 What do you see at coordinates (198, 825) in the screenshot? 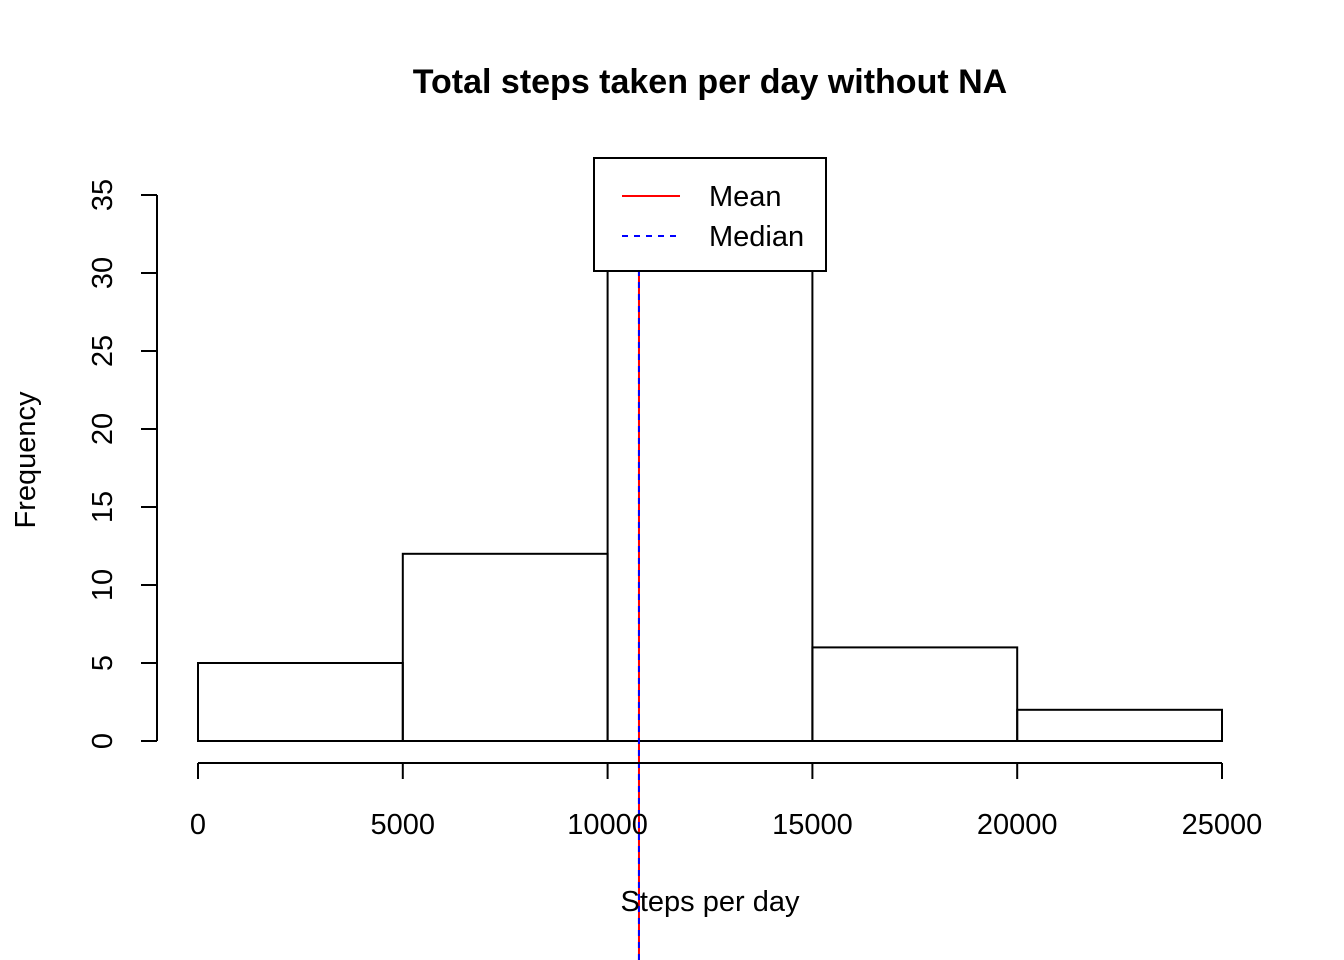
I see `x-tick-label-0: 0` at bounding box center [198, 825].